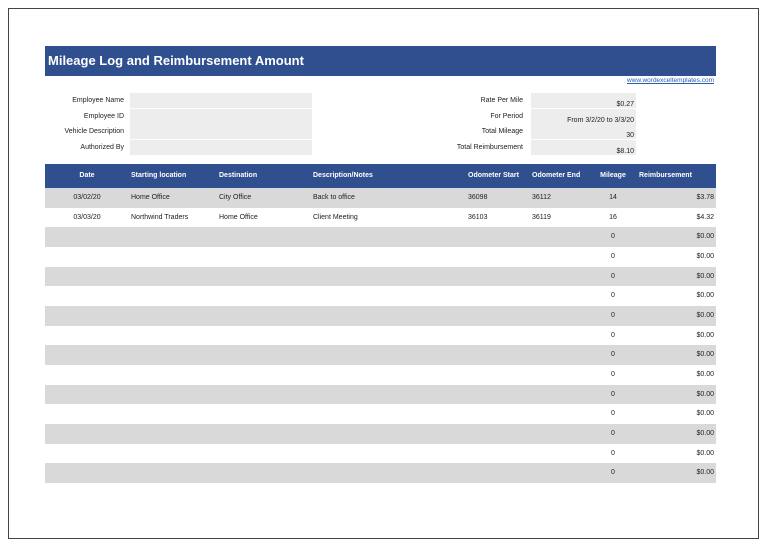 Image resolution: width=768 pixels, height=546 pixels. Describe the element at coordinates (583, 132) in the screenshot. I see `field-box: 30` at that location.